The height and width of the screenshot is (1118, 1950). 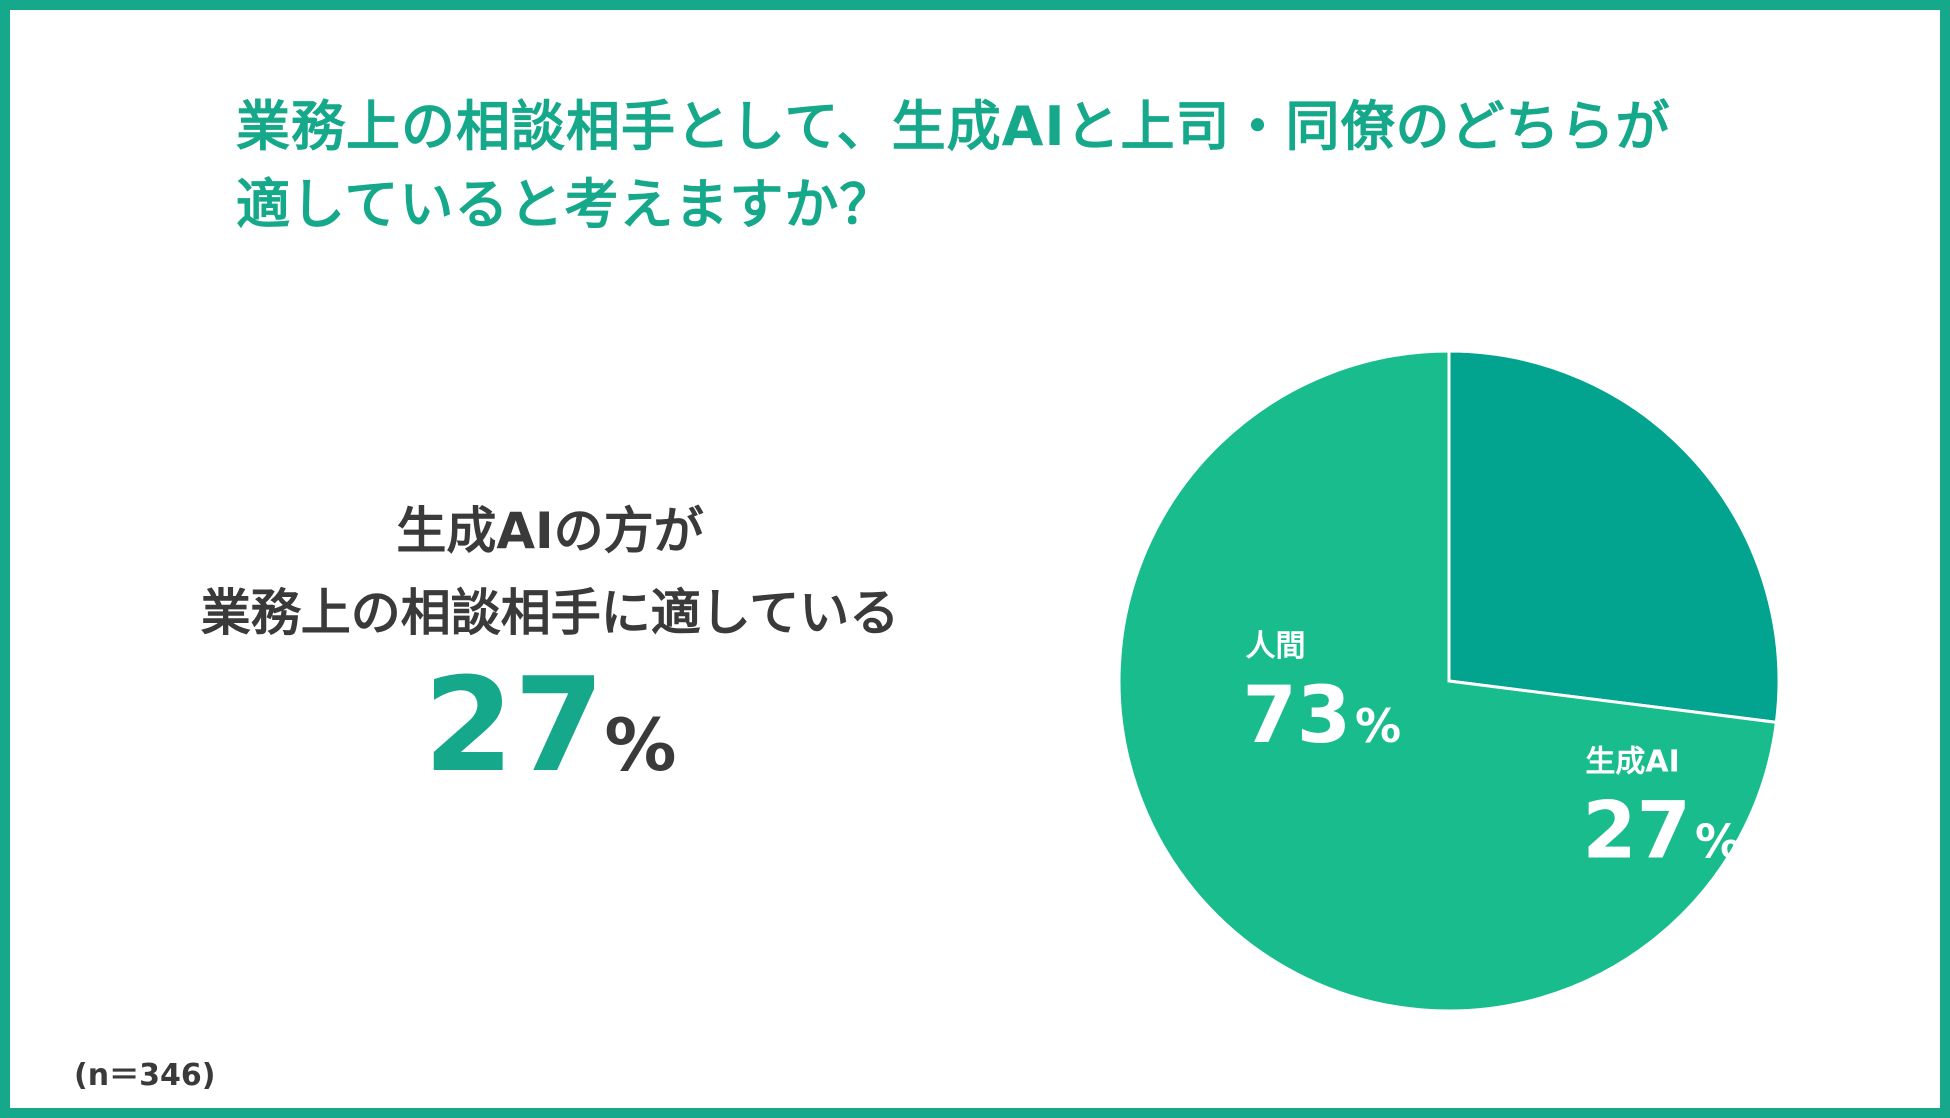 I want to click on chart-title-line: 適していると考えますか？, so click(x=565, y=204).